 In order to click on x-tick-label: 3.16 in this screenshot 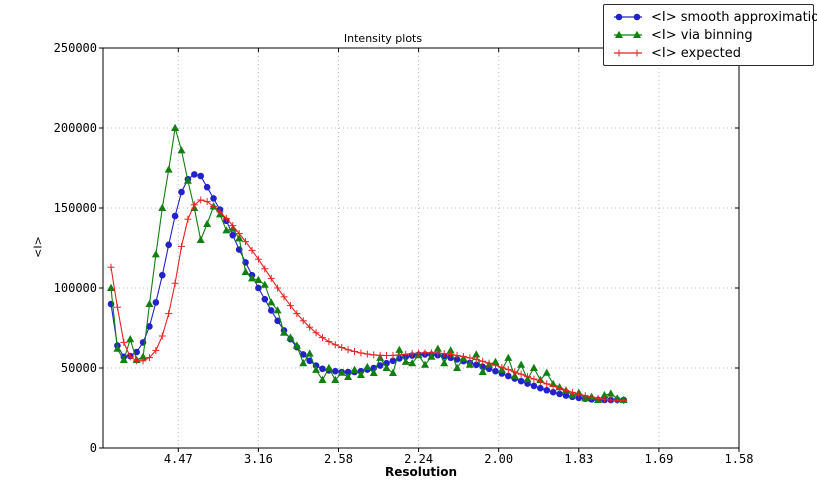, I will do `click(258, 459)`.